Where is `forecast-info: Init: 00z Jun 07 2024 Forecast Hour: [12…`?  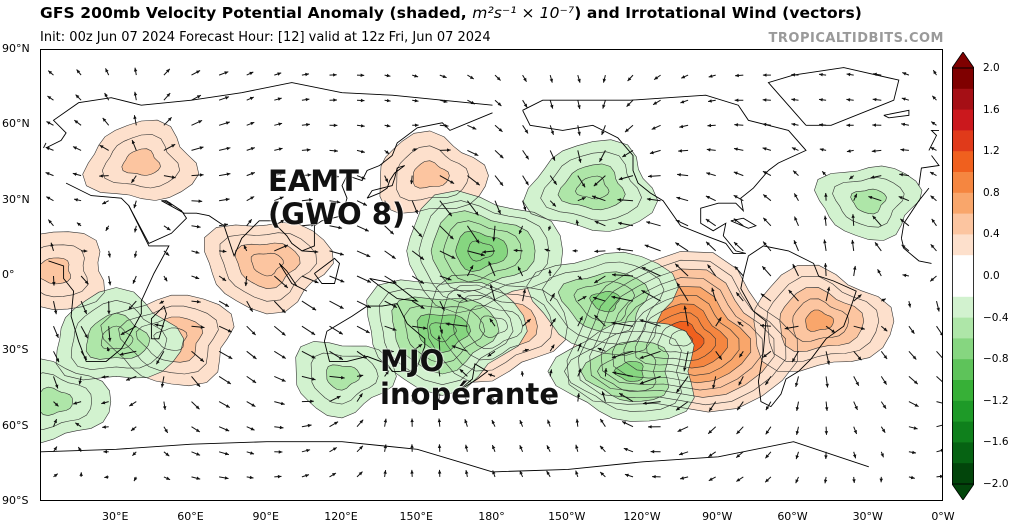 forecast-info: Init: 00z Jun 07 2024 Forecast Hour: [12… is located at coordinates (265, 37).